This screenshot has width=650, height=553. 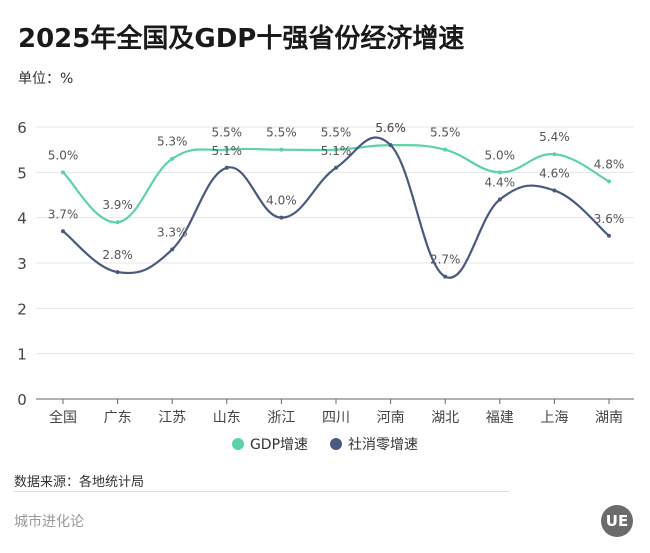 What do you see at coordinates (227, 418) in the screenshot?
I see `x-tick-label: 山东` at bounding box center [227, 418].